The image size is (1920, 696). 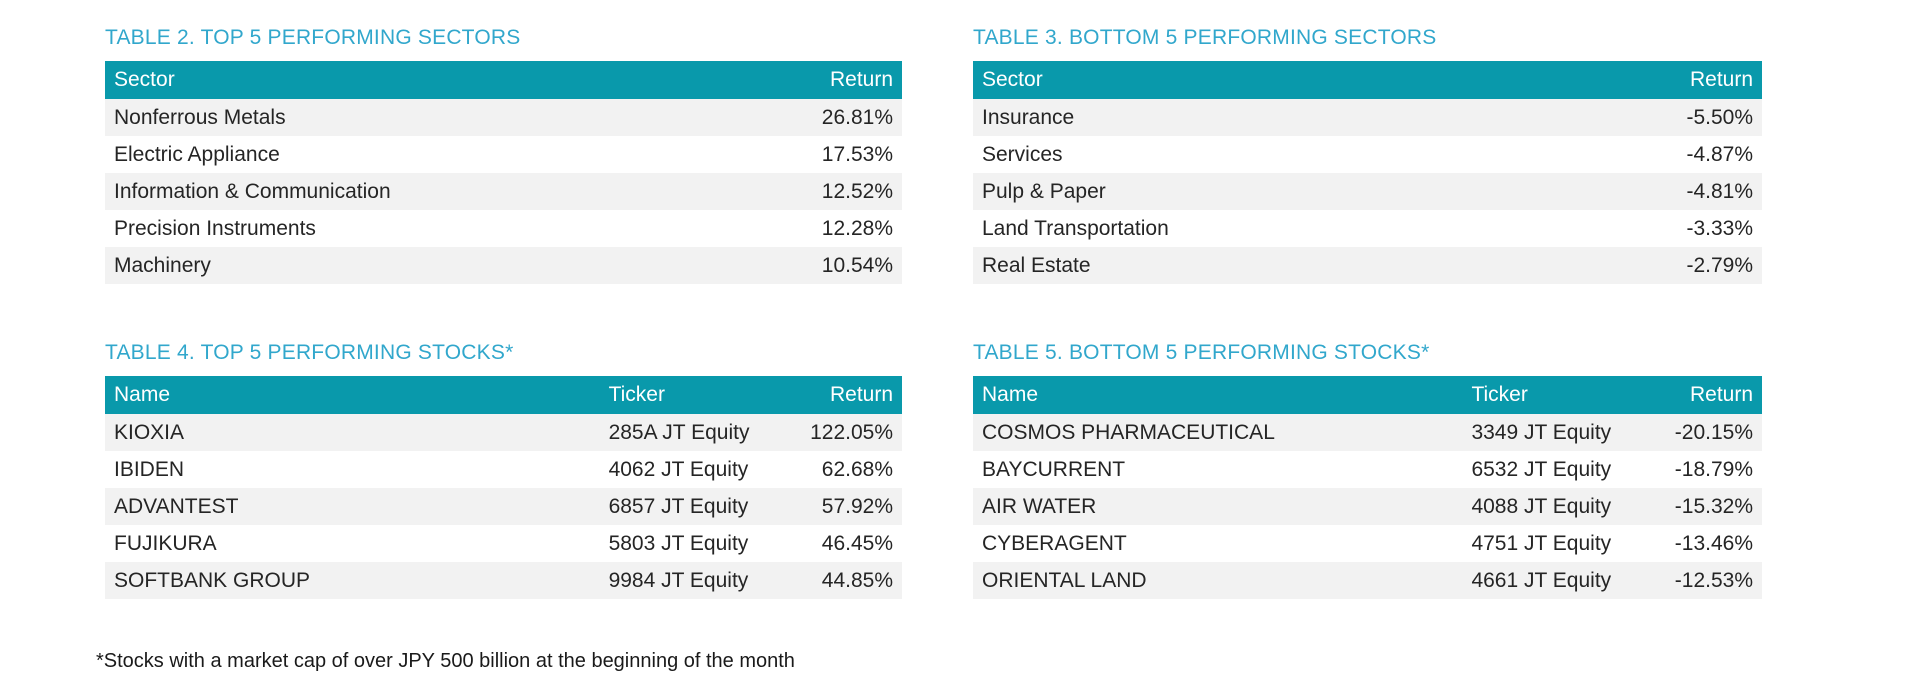 What do you see at coordinates (1028, 117) in the screenshot?
I see `cell-sector: Insurance` at bounding box center [1028, 117].